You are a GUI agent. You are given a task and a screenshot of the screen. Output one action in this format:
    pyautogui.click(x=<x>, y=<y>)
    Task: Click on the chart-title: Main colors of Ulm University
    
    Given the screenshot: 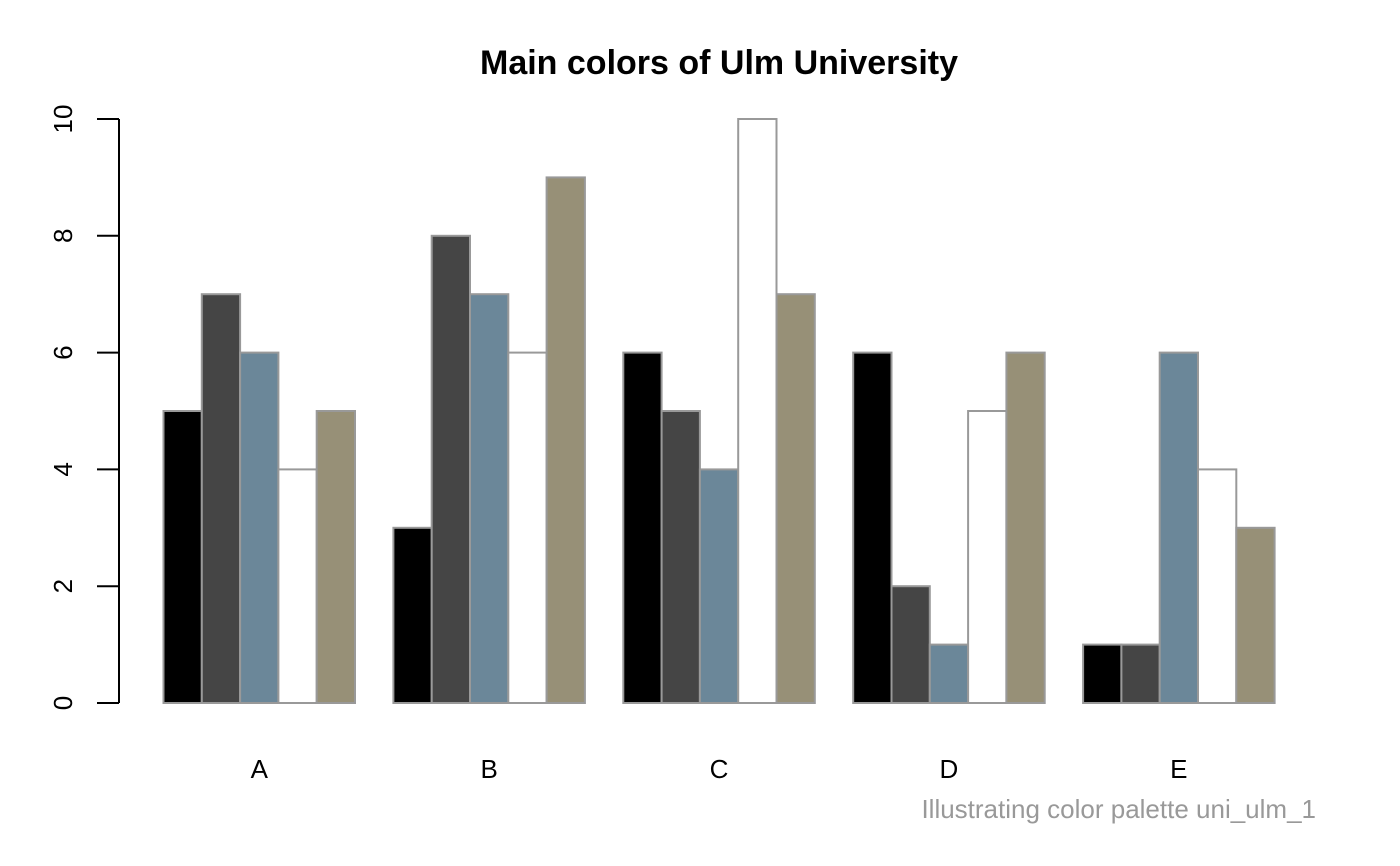 What is the action you would take?
    pyautogui.click(x=719, y=63)
    